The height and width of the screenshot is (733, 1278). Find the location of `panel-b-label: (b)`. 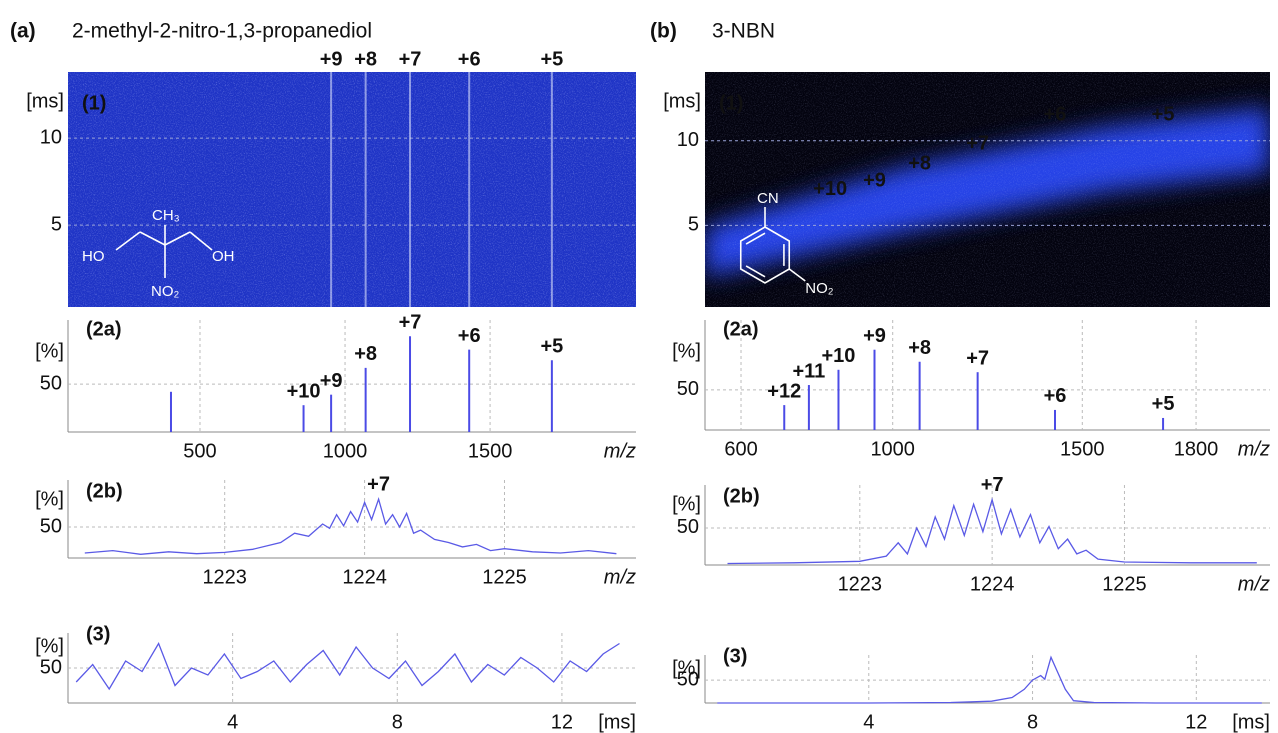

panel-b-label: (b) is located at coordinates (663, 31).